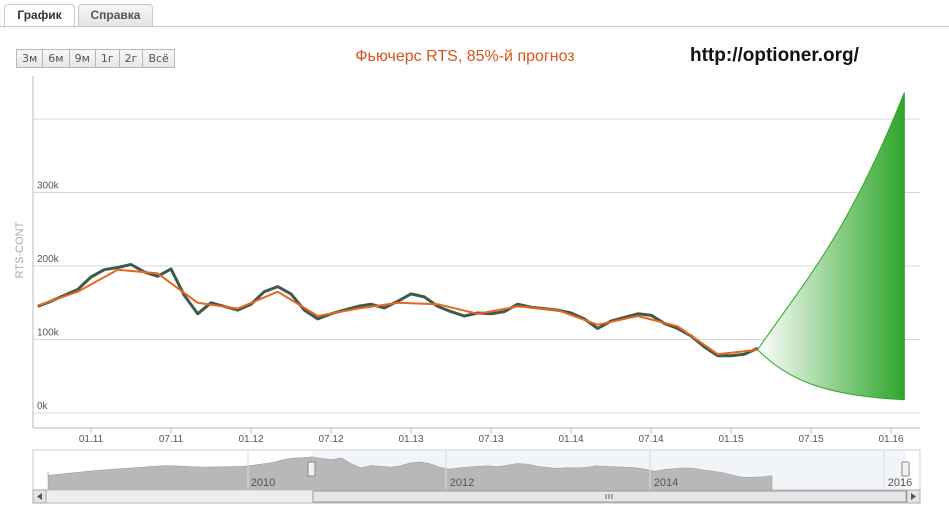 Image resolution: width=949 pixels, height=531 pixels. I want to click on range-button-2y: 2г, so click(131, 58).